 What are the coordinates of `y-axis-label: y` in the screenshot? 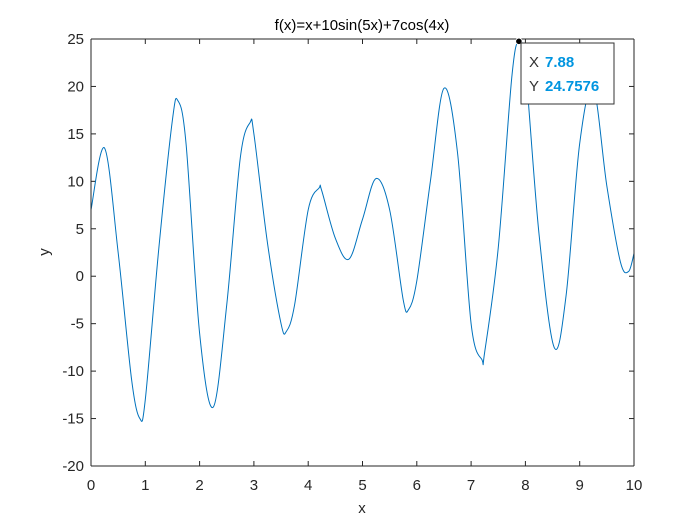 It's located at (44, 252).